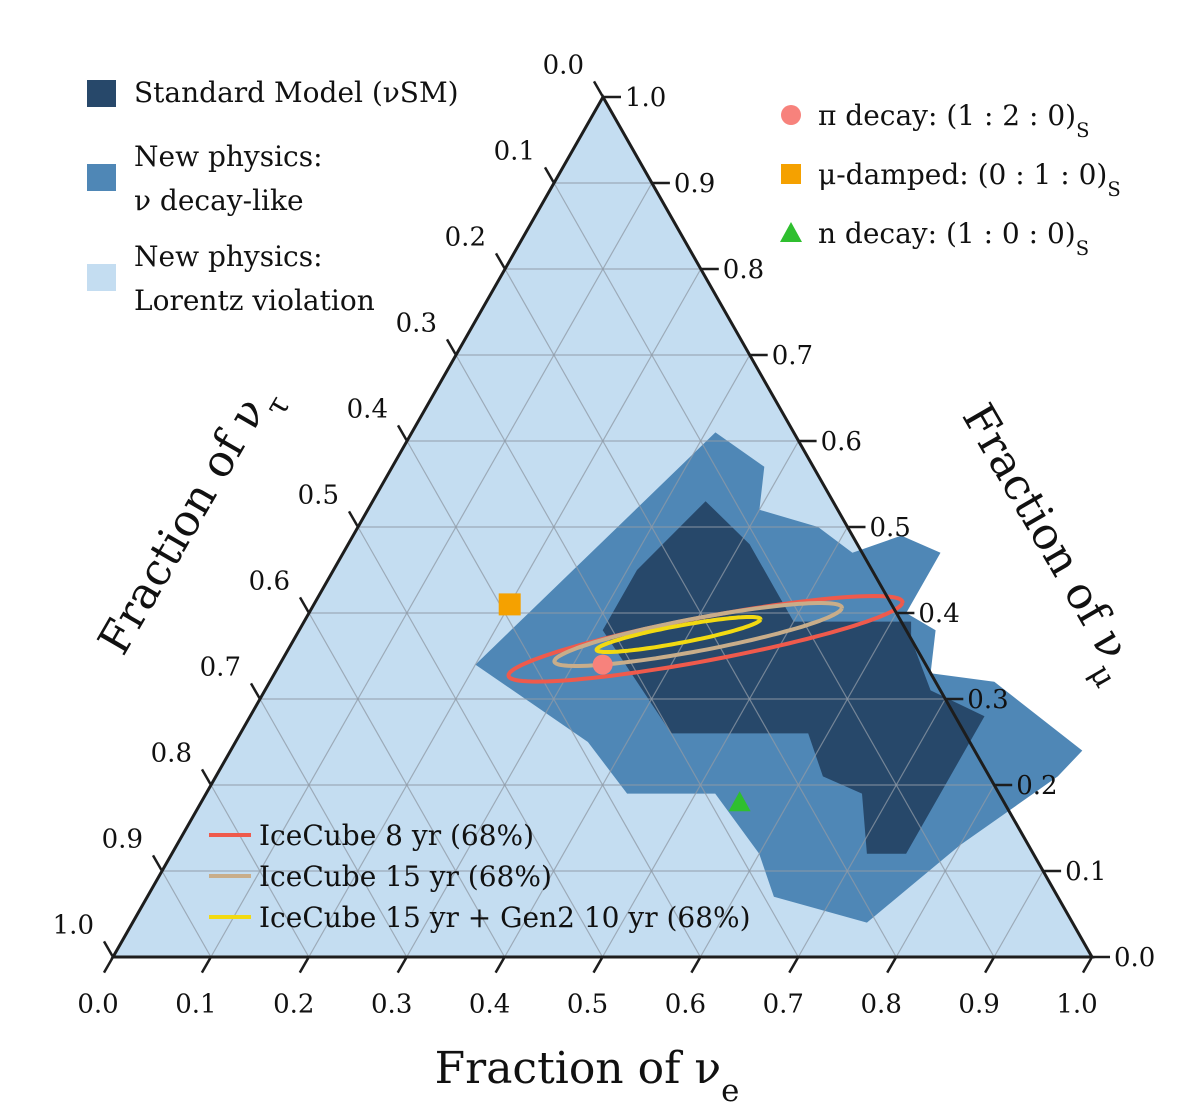 The image size is (1202, 1106). Describe the element at coordinates (954, 120) in the screenshot. I see `legend-label-point: π decay: (1 : 2 : 0)S` at that location.